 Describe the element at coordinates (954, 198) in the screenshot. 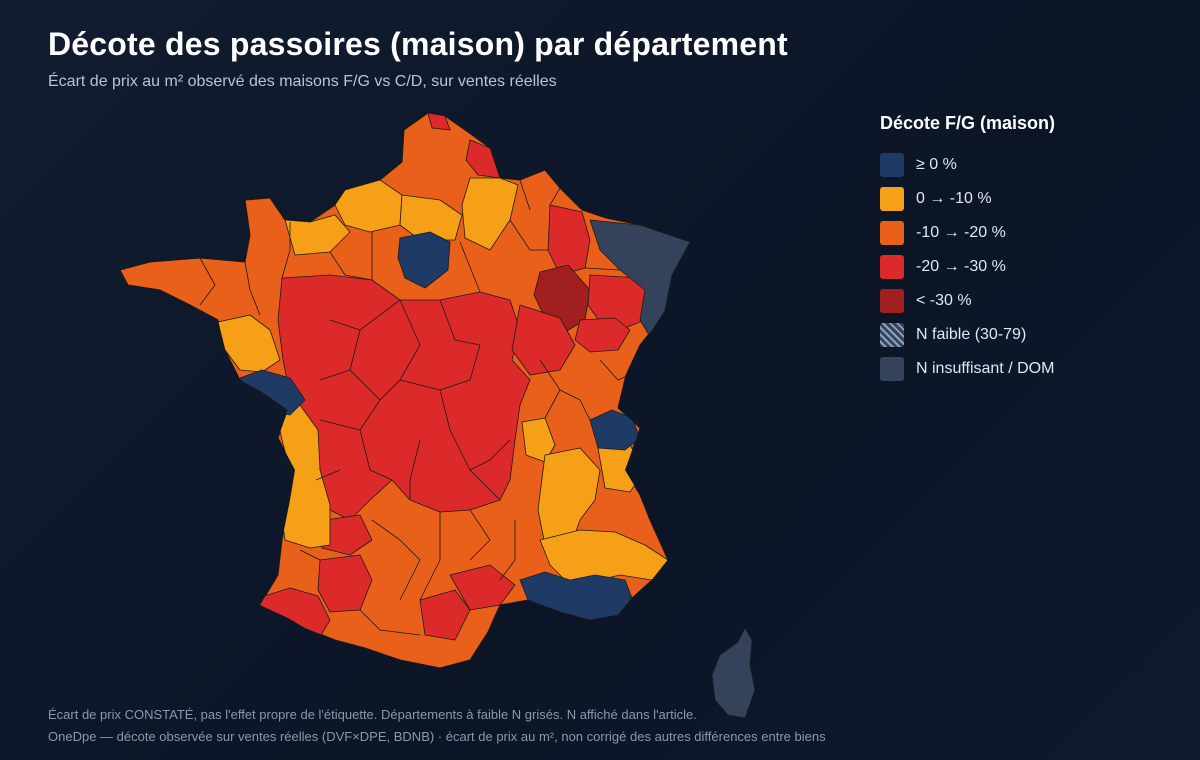

I see `legend-label: 0 → -10 %` at that location.